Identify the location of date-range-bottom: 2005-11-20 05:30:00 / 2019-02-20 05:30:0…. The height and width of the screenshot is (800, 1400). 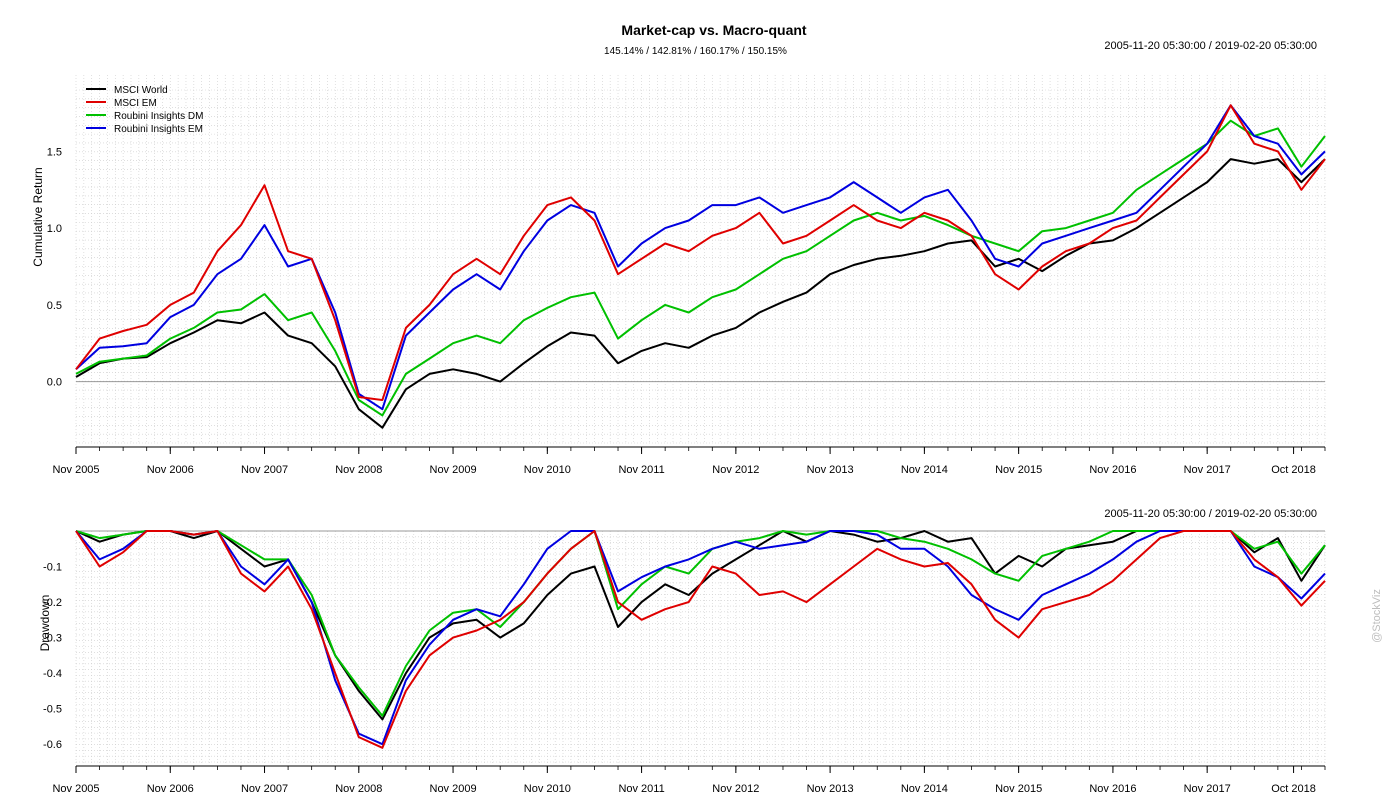
(1210, 514).